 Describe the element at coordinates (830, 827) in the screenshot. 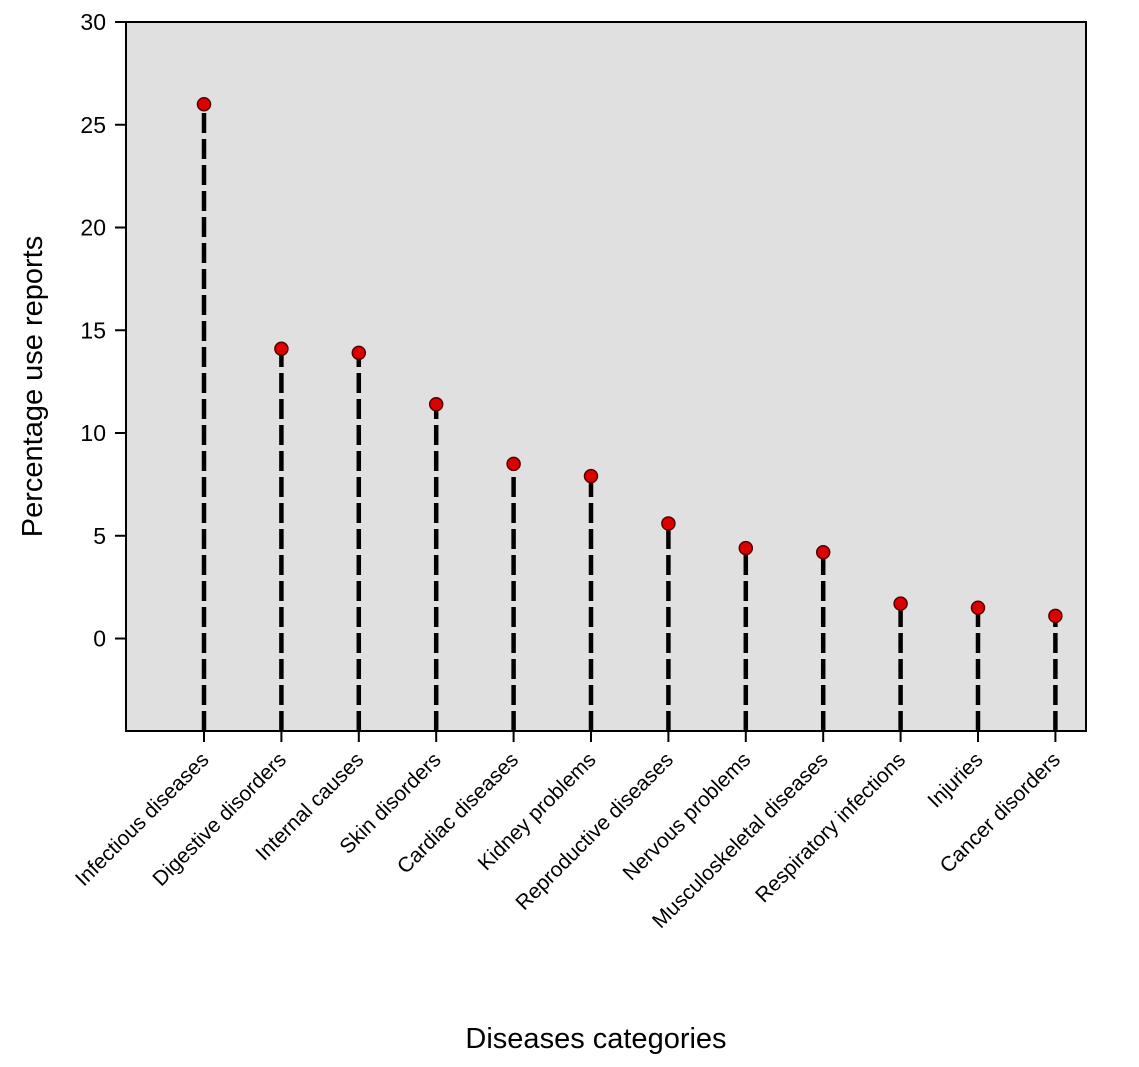

I see `x-category-label: Respiratory infections` at that location.